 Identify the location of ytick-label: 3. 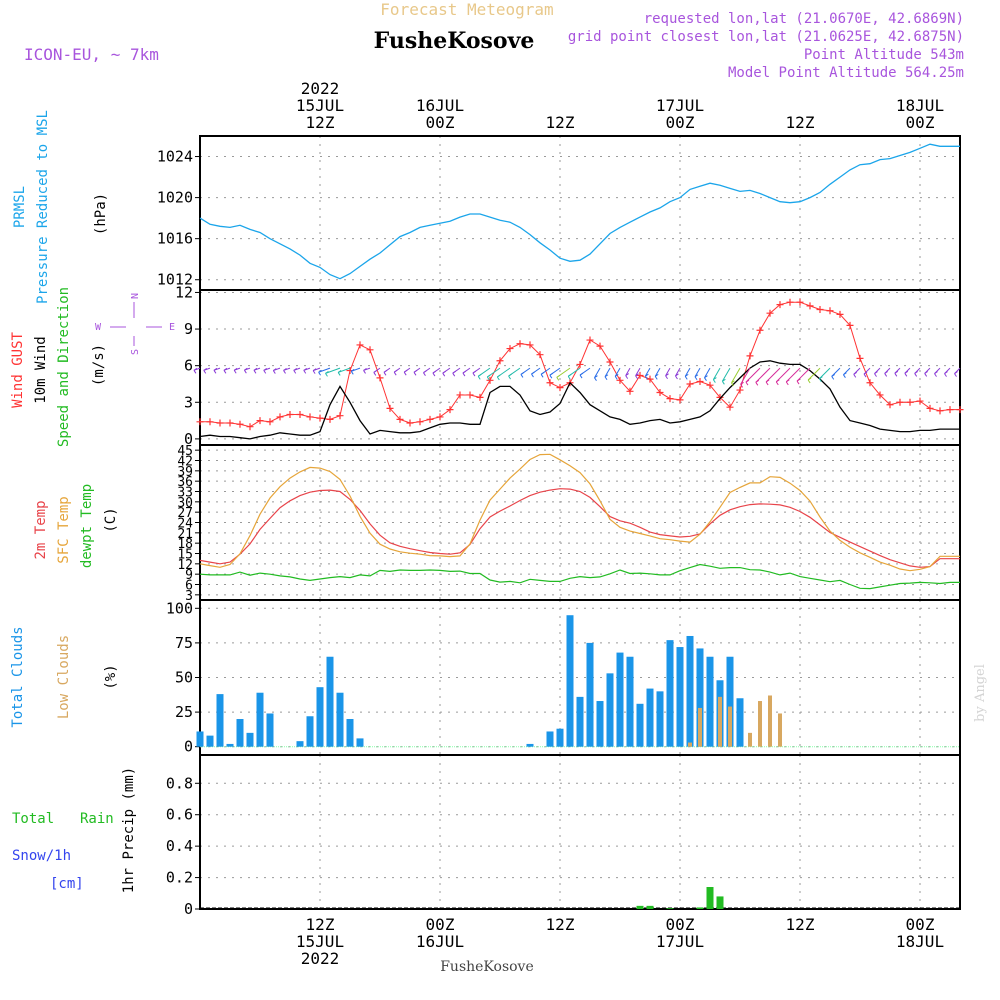
(188, 402).